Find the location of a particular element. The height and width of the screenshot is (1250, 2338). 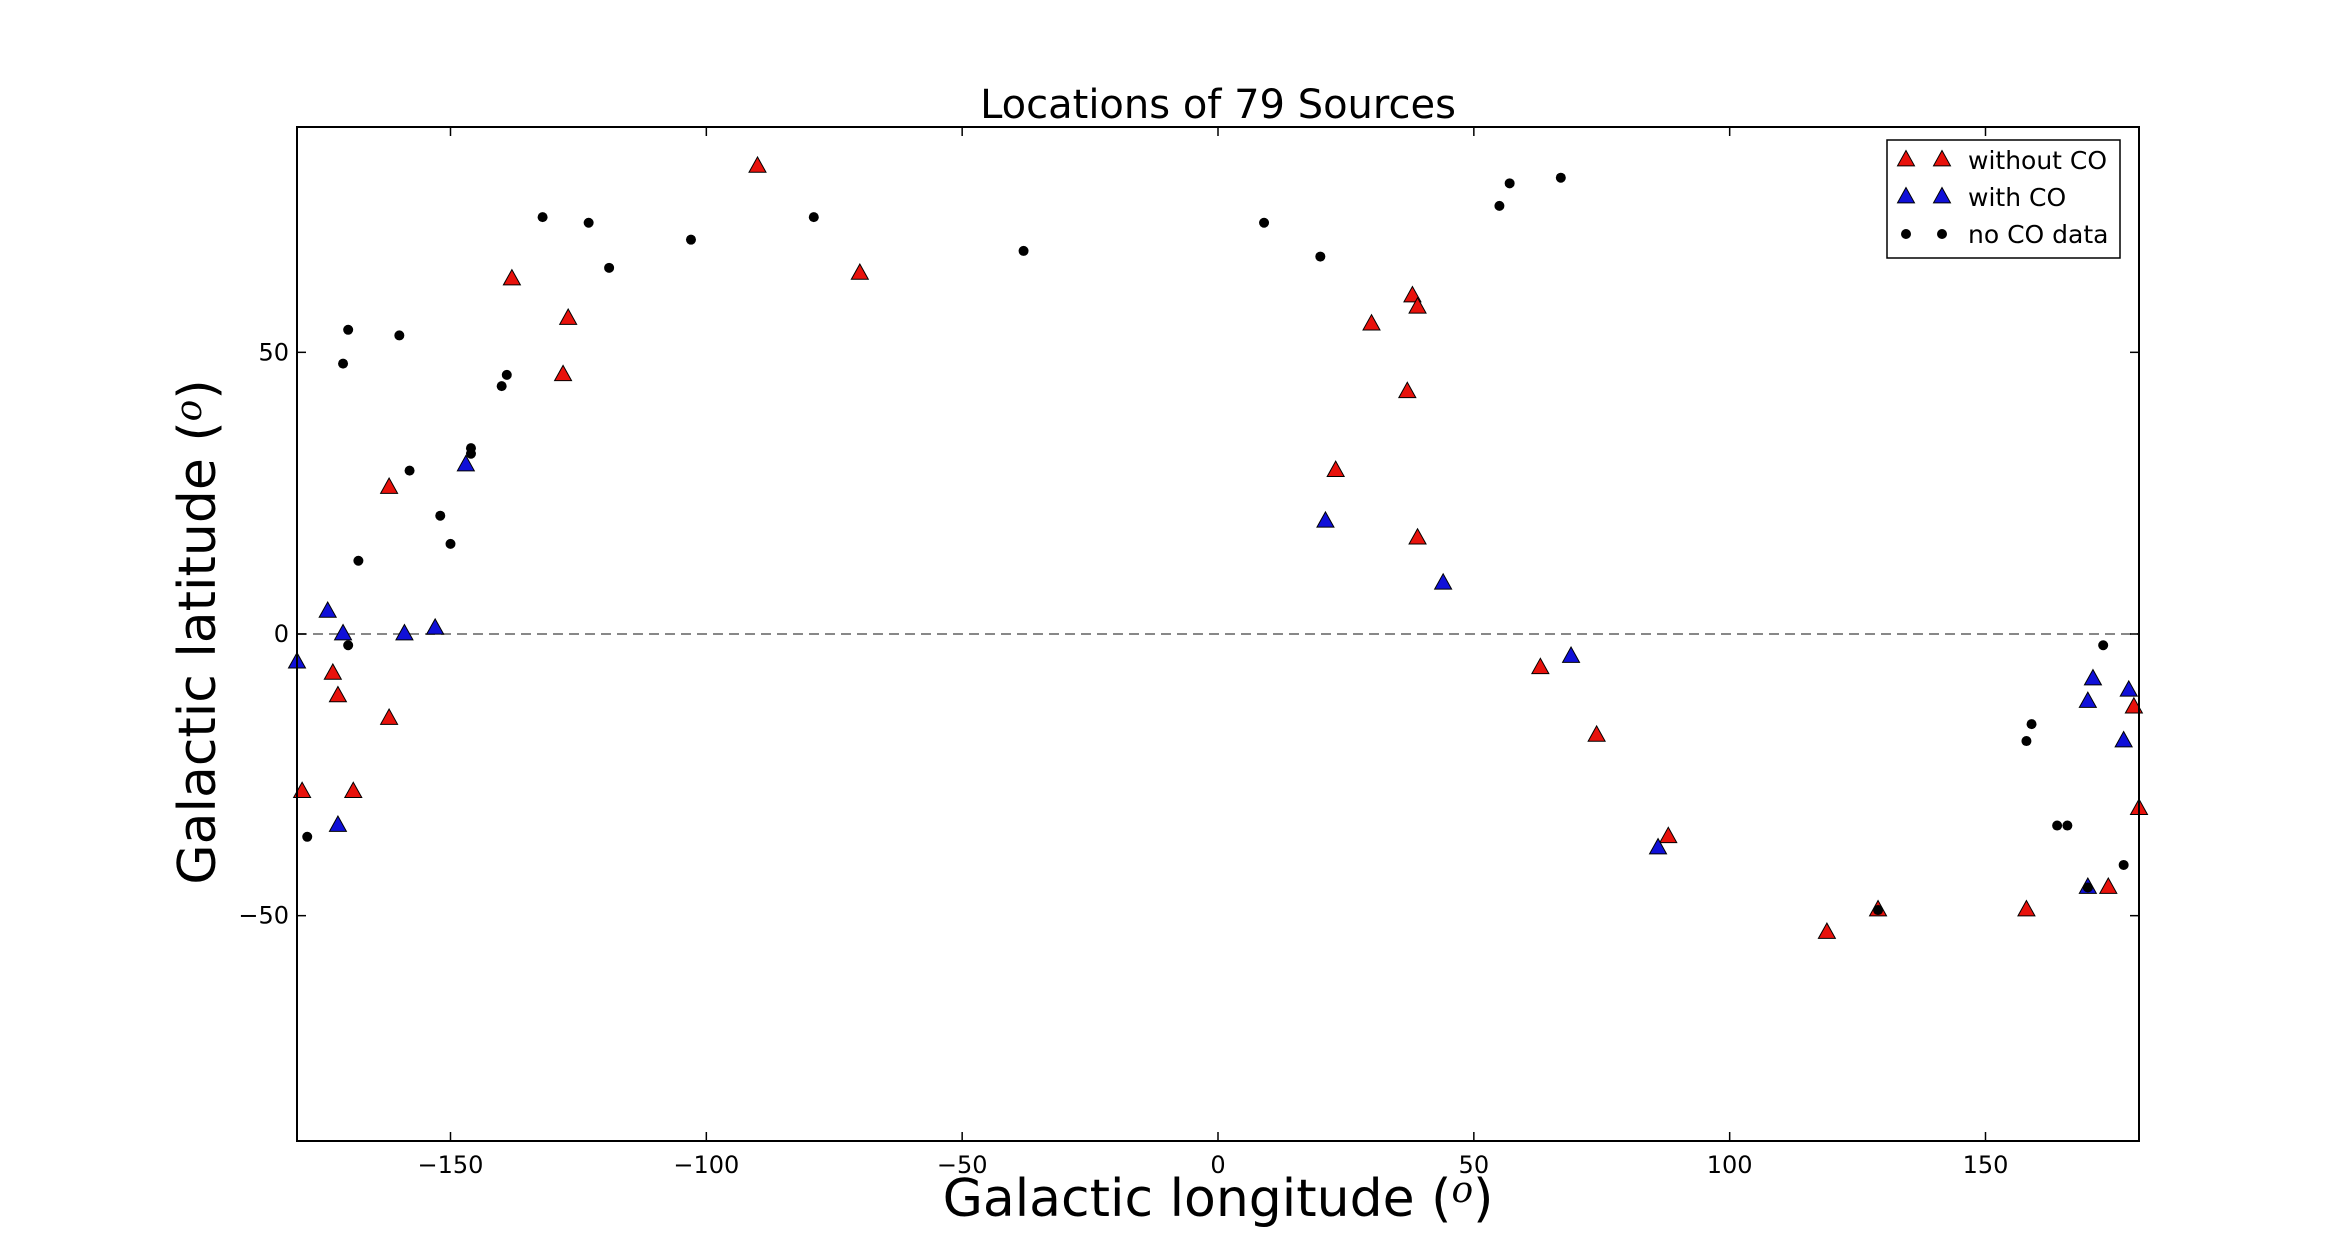

legend-entry-with-co: with CO is located at coordinates (1981, 197).